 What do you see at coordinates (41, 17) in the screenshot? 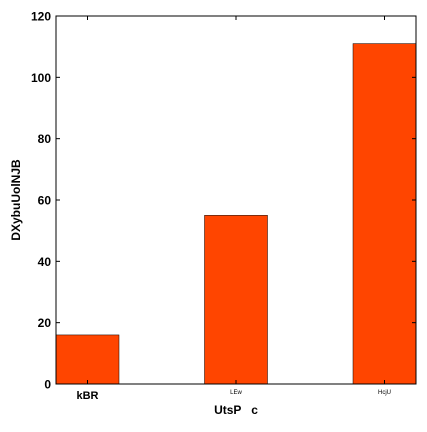
I see `y-tick-label-120: 120` at bounding box center [41, 17].